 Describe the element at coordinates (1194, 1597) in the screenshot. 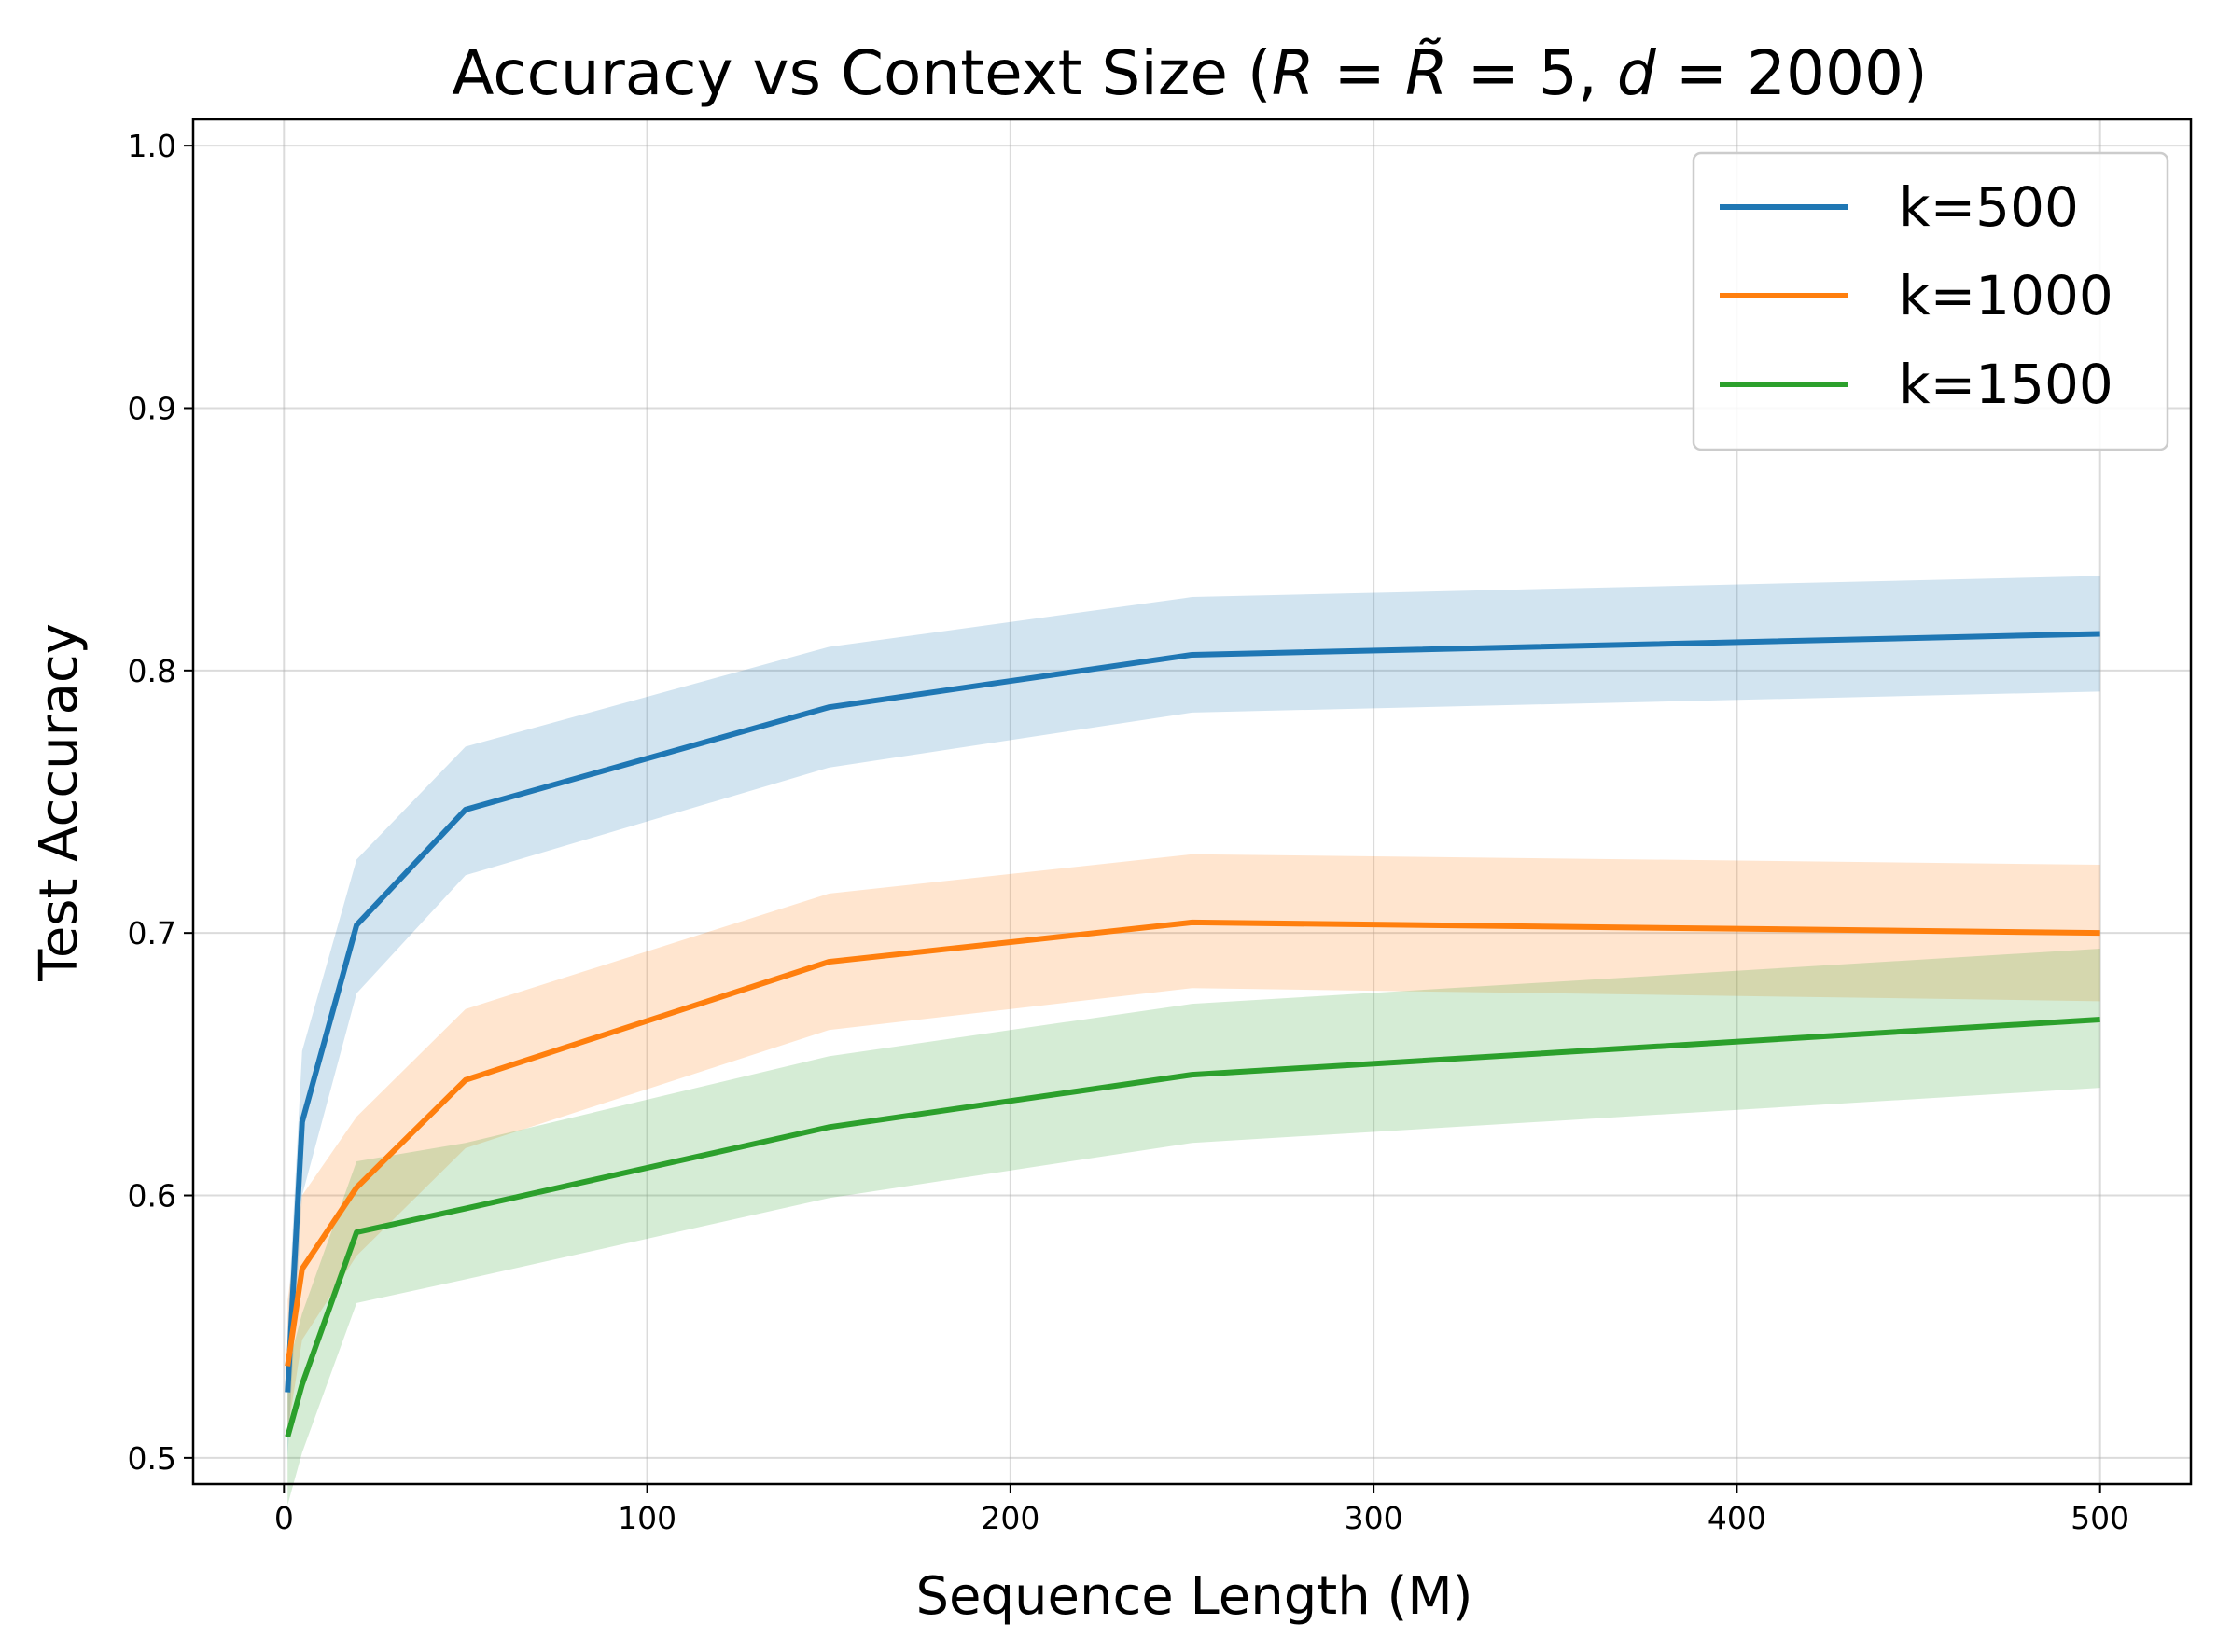

I see `x-axis-label: Sequence Length (M)` at that location.